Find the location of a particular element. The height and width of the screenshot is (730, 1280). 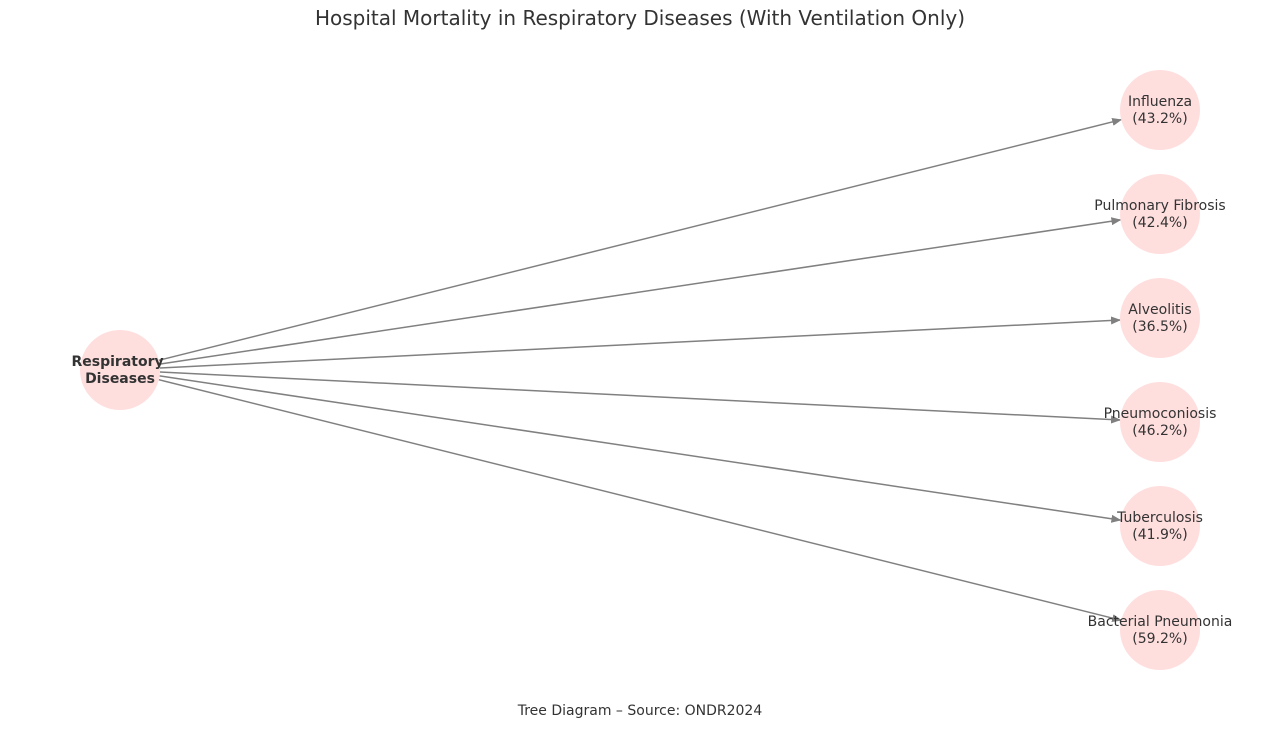

node-name: Alveolitis is located at coordinates (1159, 310).